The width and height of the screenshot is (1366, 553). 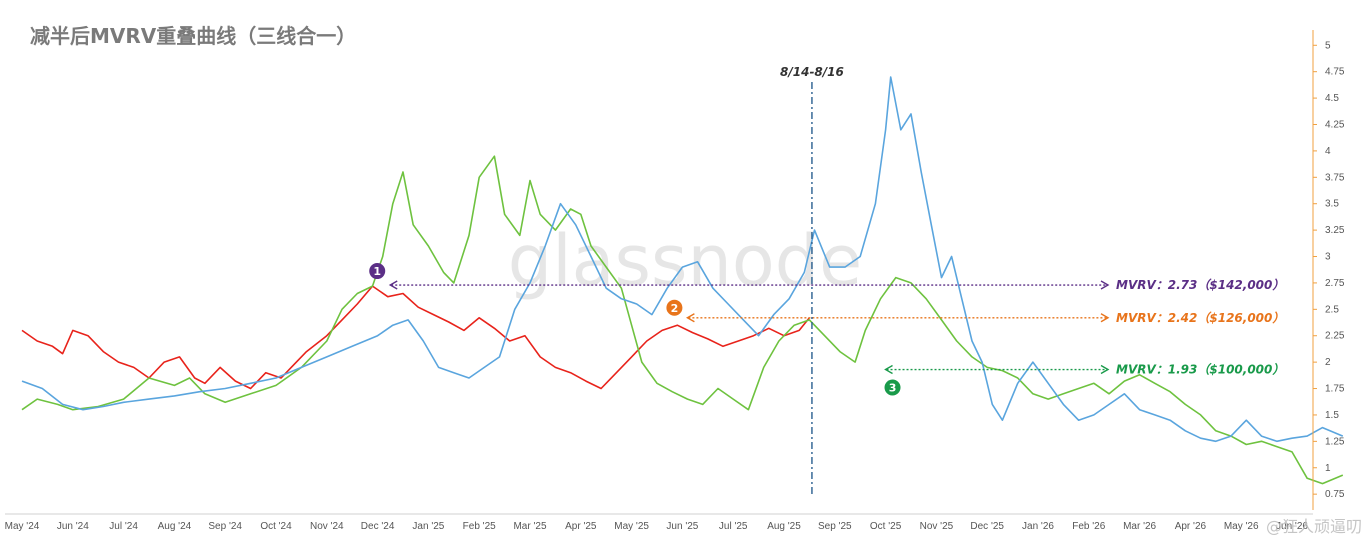 What do you see at coordinates (123, 526) in the screenshot?
I see `x-tick-label: Jul '24` at bounding box center [123, 526].